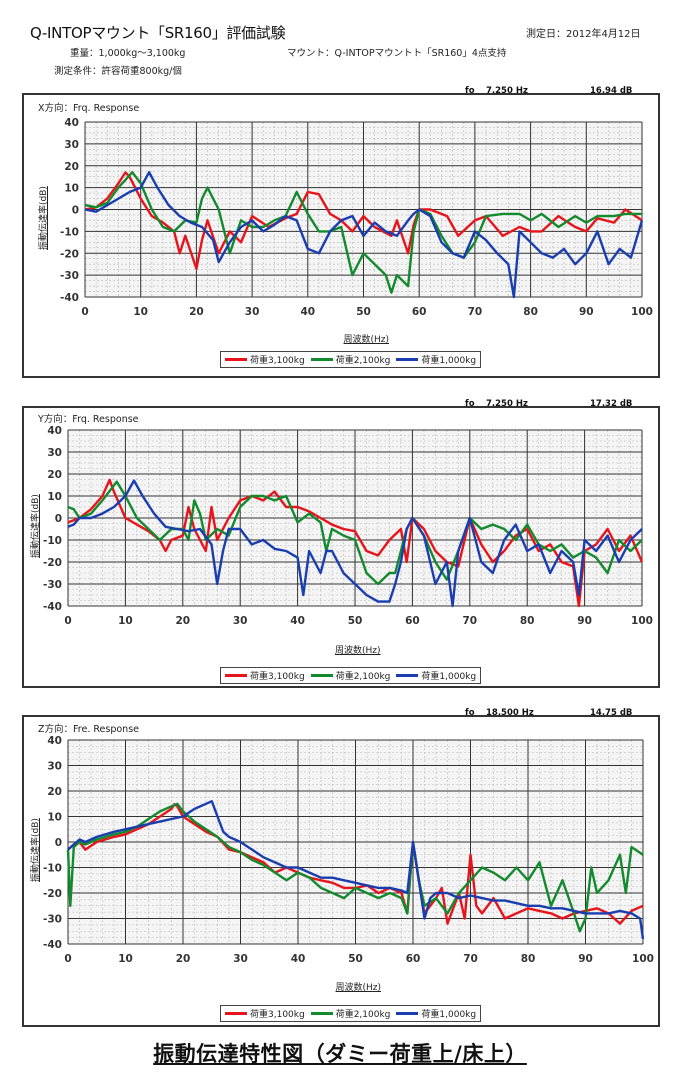  Describe the element at coordinates (88, 419) in the screenshot. I see `chart-title: Y方向：Frq. Response` at that location.